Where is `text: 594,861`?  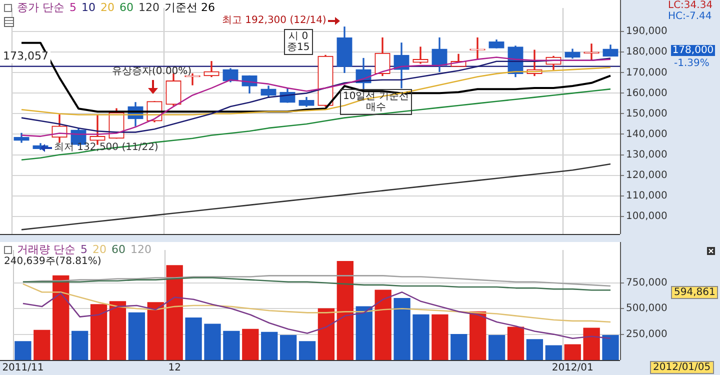
text: 594,861 is located at coordinates (695, 292).